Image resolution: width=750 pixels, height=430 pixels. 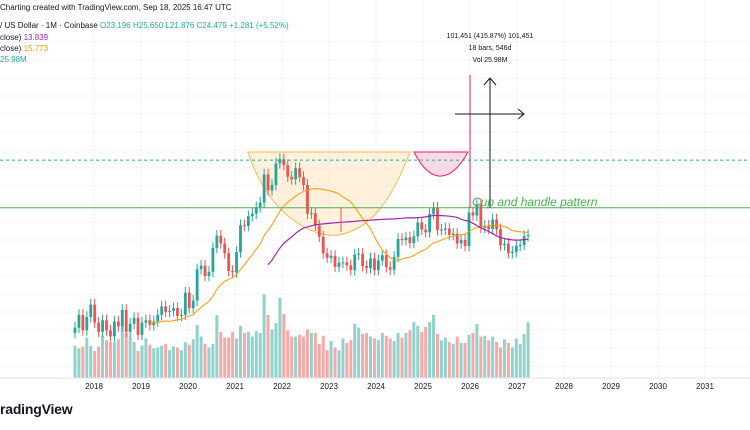 I want to click on cup-handle-drawing, so click(x=358, y=193).